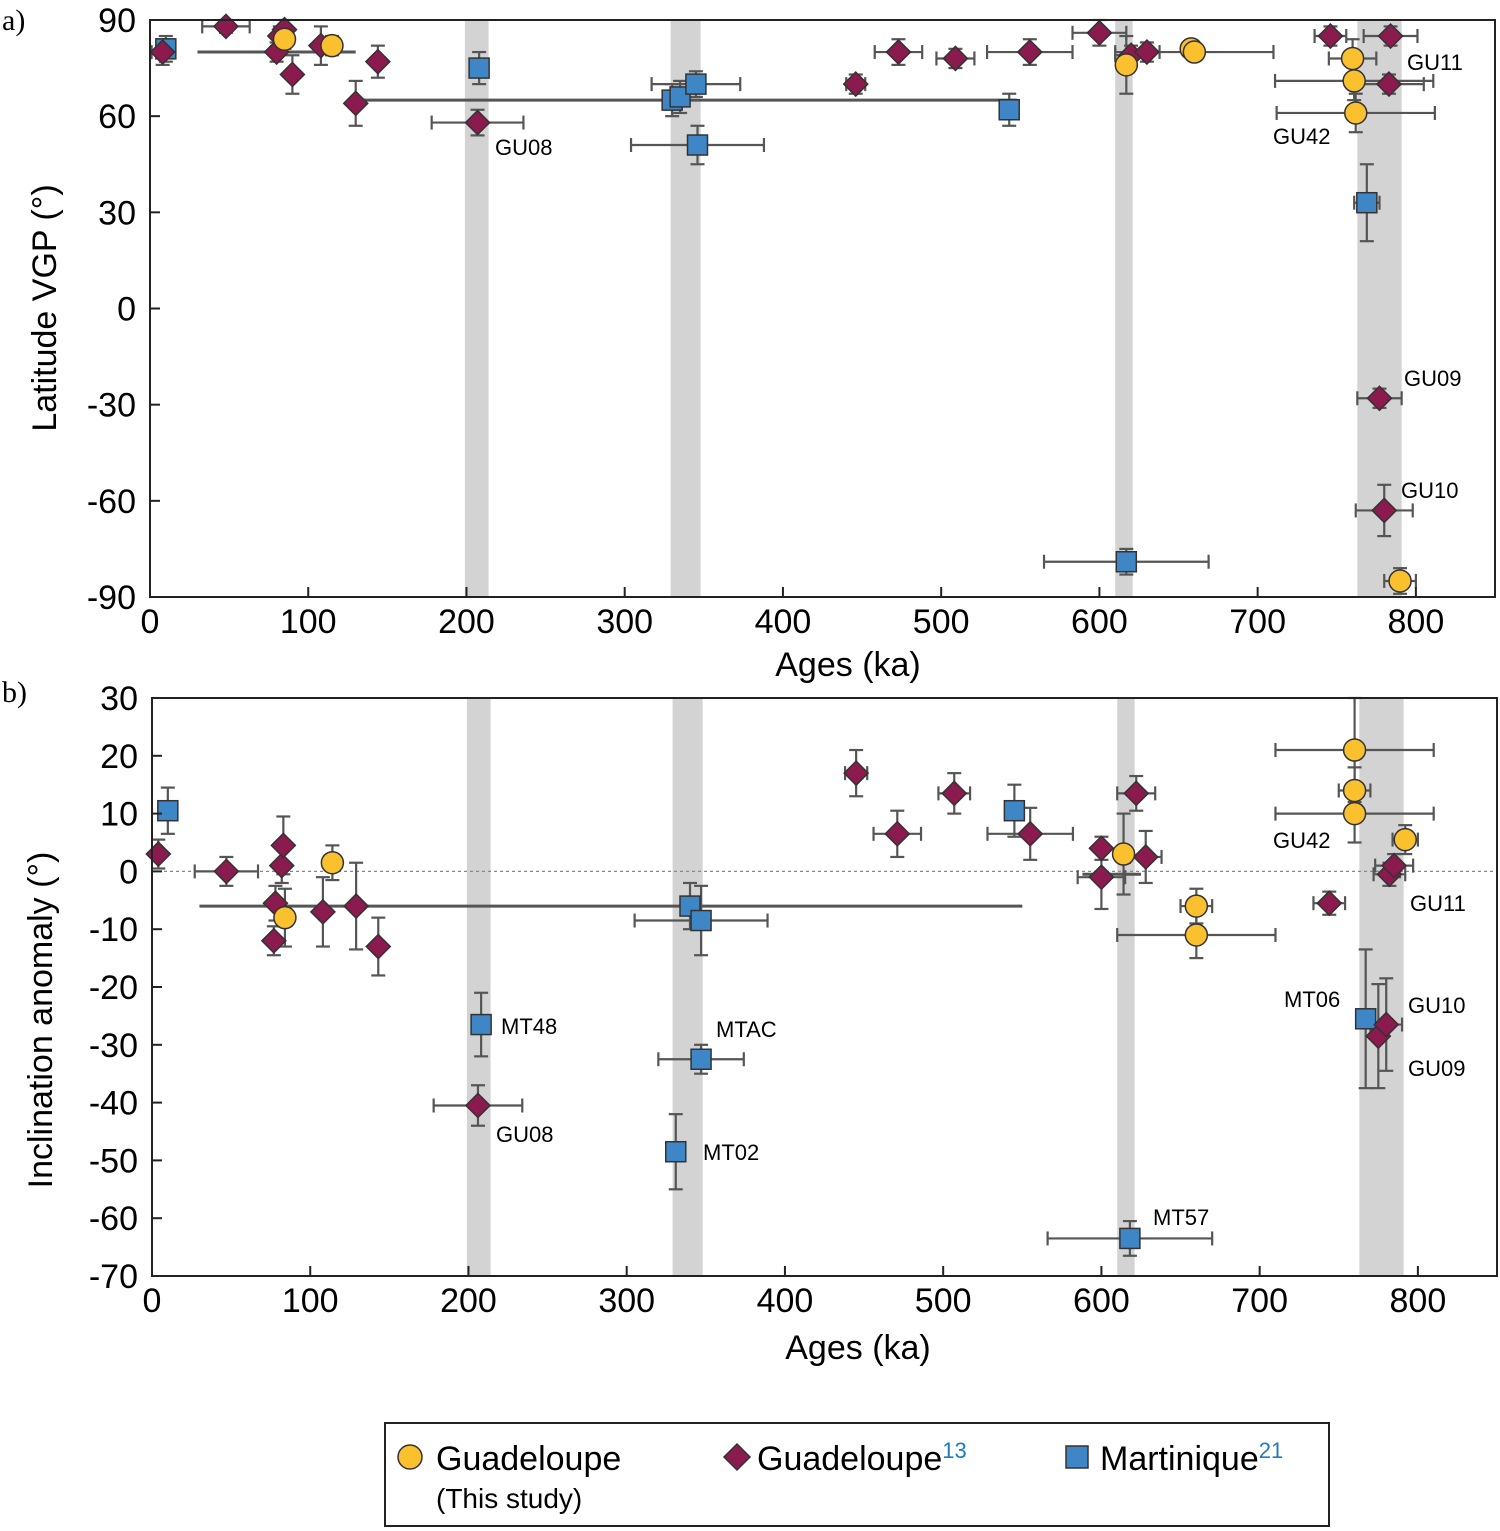 The height and width of the screenshot is (1531, 1500). I want to click on legend-martinique-ref: 21, so click(1271, 1450).